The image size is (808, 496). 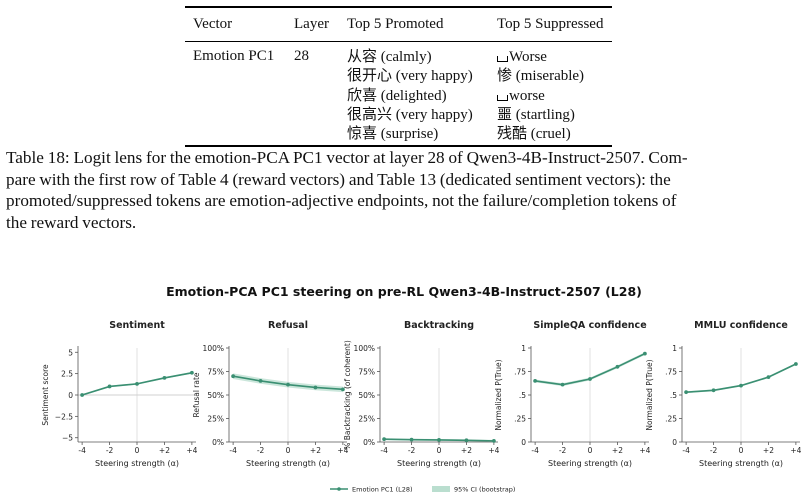 What do you see at coordinates (215, 372) in the screenshot?
I see `y-tick-label: 75%` at bounding box center [215, 372].